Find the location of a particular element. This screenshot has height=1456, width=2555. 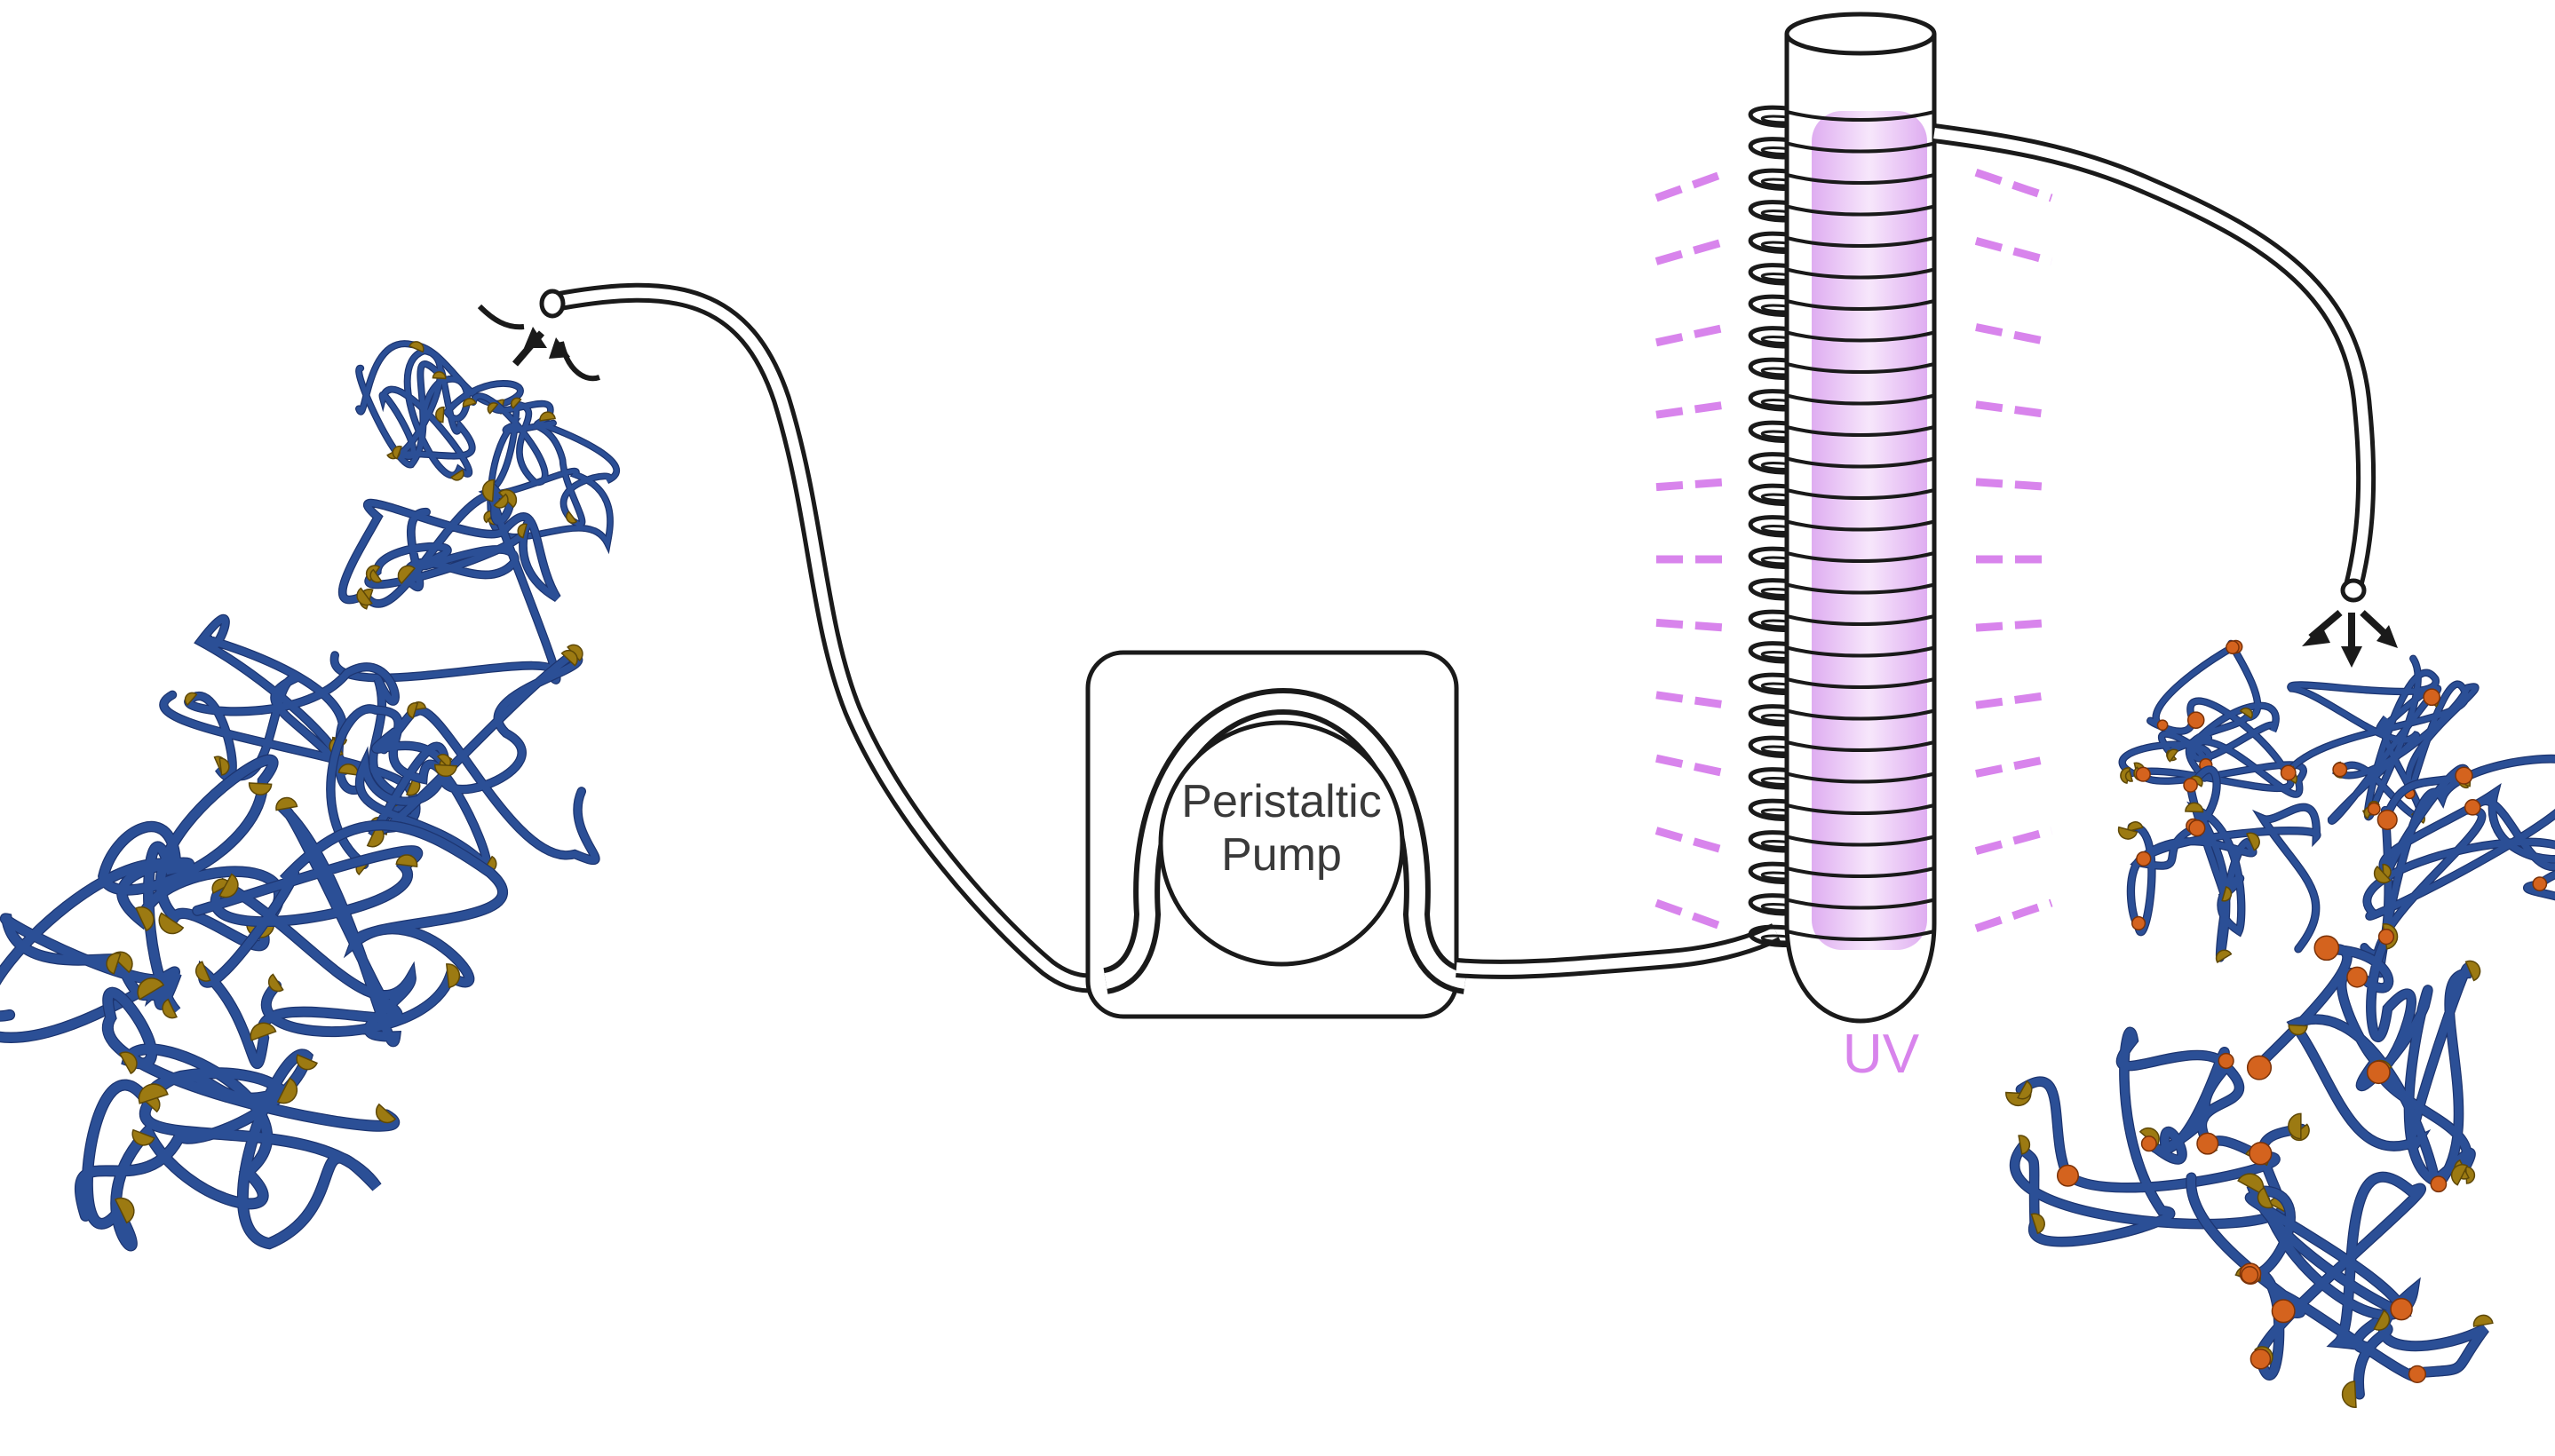

inlet-tubing is located at coordinates (841, 637).